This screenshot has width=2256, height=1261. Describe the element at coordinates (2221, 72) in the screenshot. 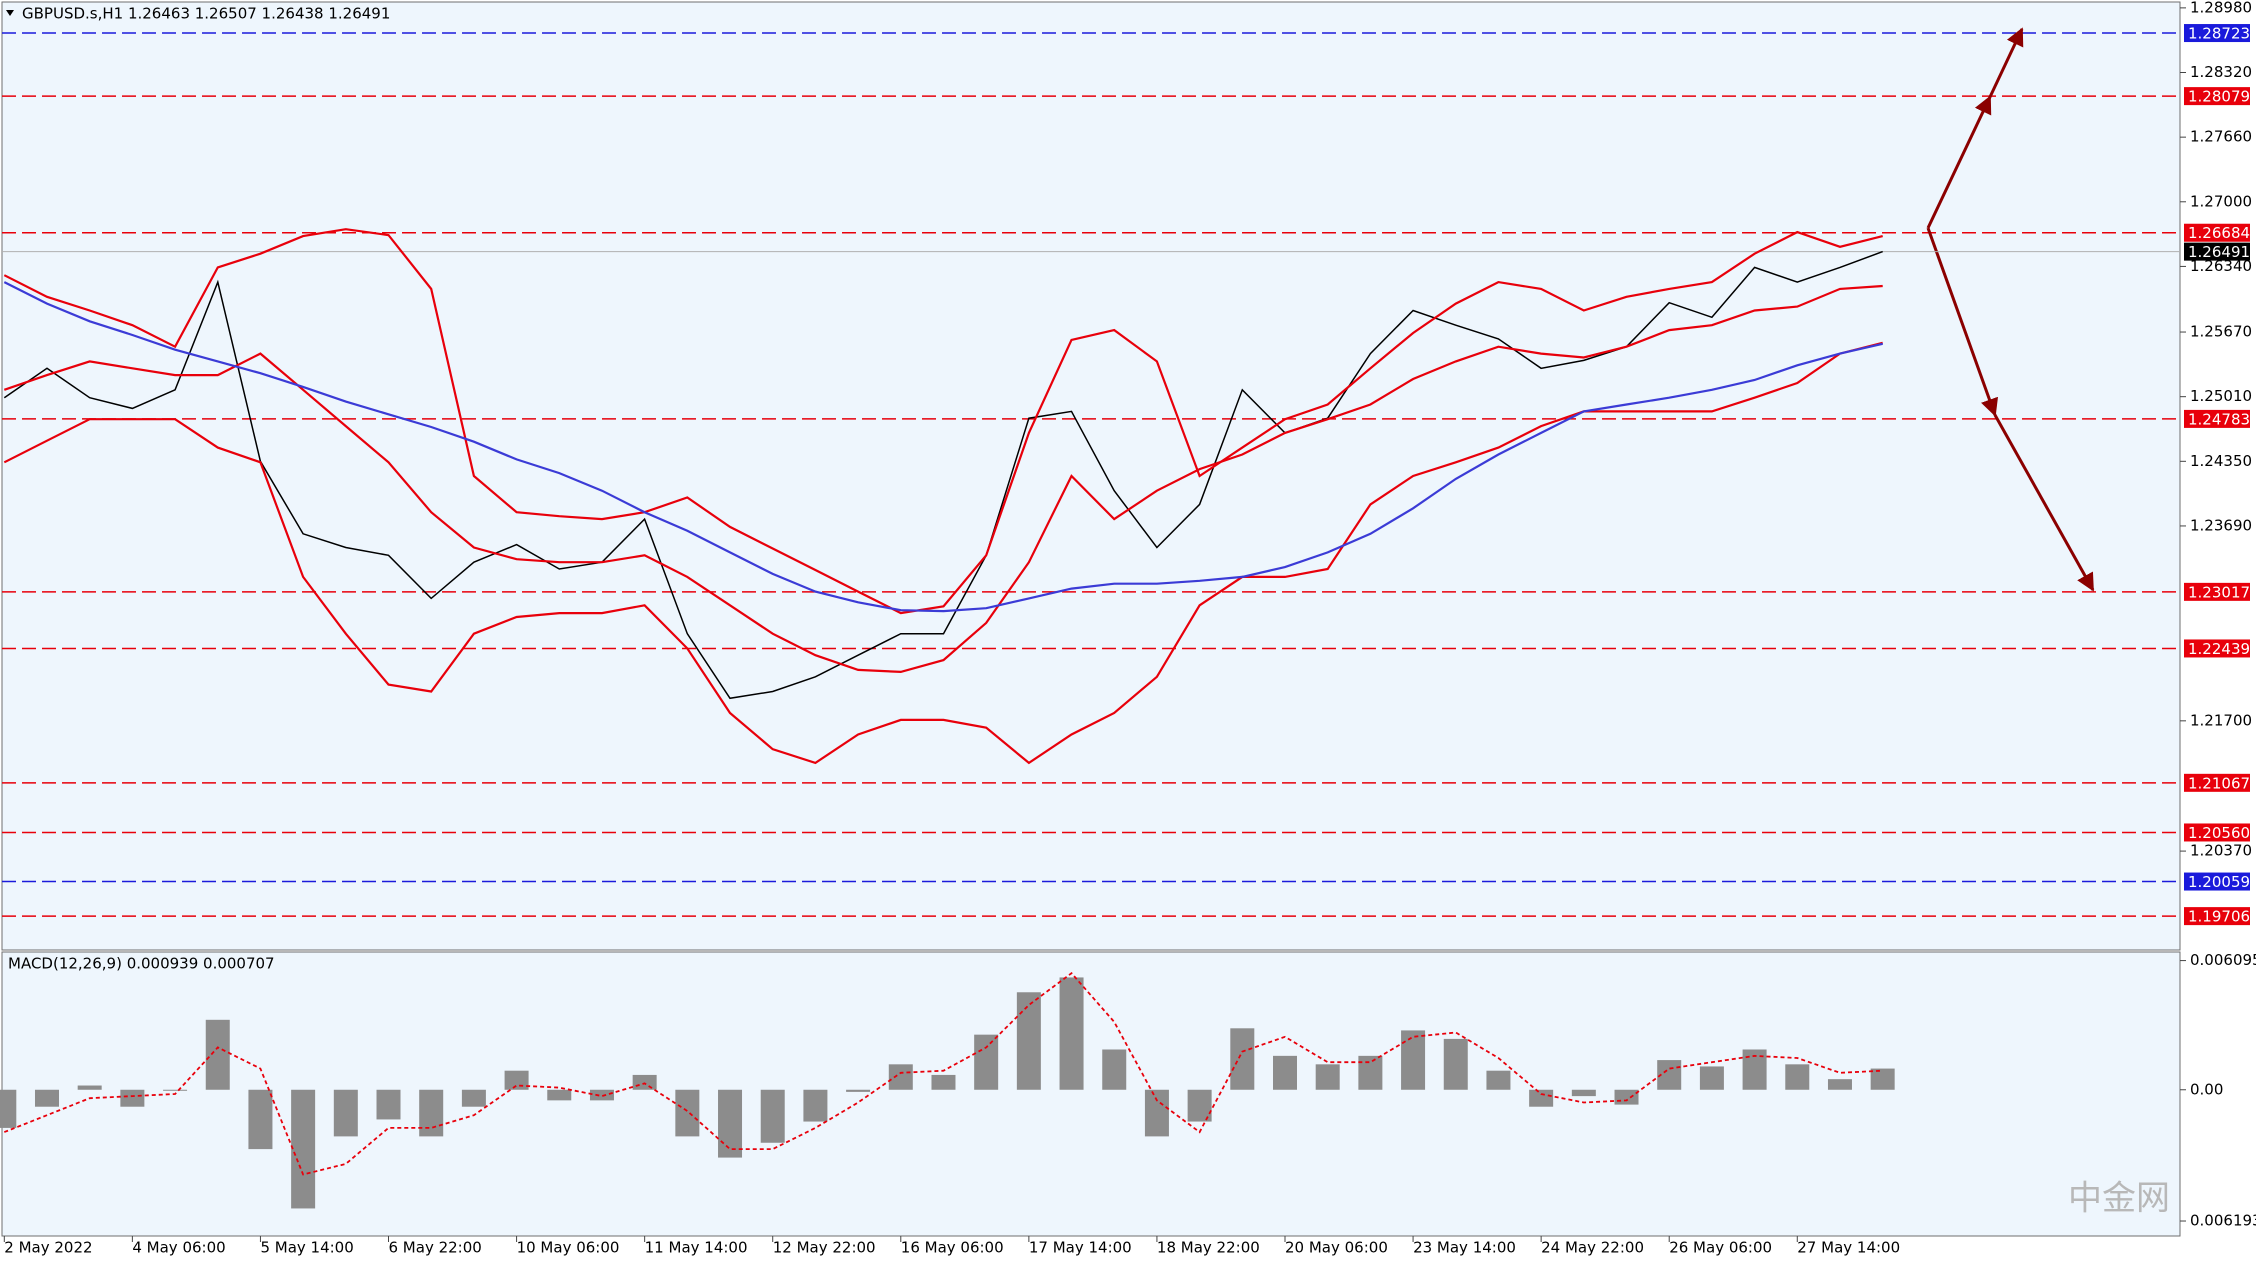

I see `y-tick-label: 1.28320` at that location.